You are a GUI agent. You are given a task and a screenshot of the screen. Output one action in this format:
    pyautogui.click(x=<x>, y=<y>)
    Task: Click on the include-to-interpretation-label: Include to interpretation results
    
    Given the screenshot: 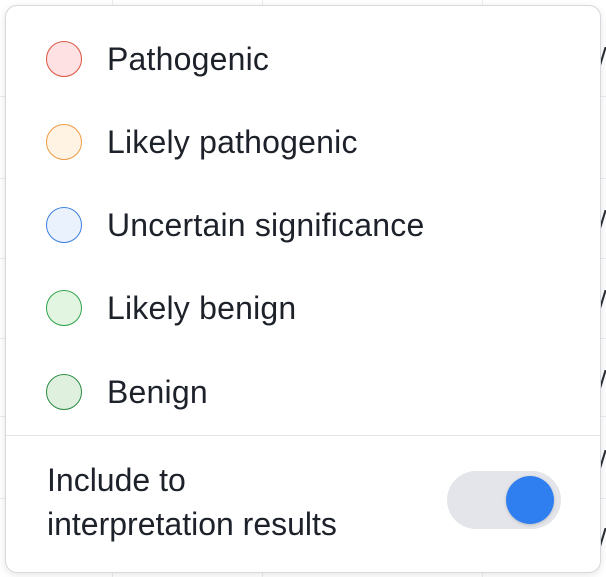 What is the action you would take?
    pyautogui.click(x=237, y=502)
    